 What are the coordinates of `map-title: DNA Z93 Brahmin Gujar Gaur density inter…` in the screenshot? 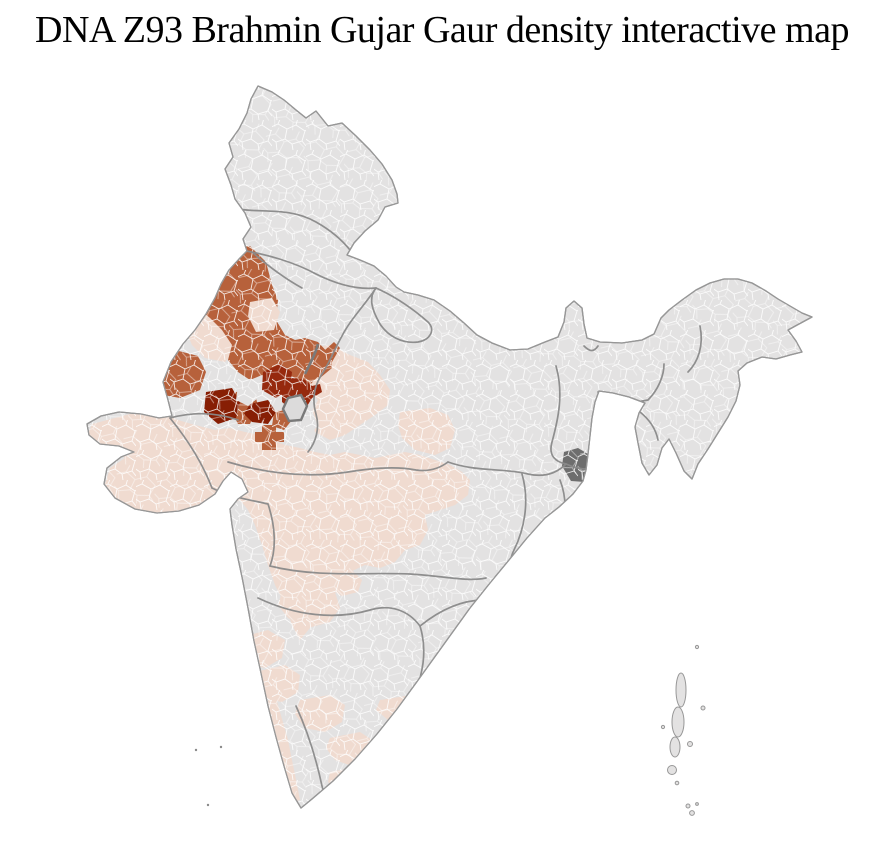 It's located at (442, 30).